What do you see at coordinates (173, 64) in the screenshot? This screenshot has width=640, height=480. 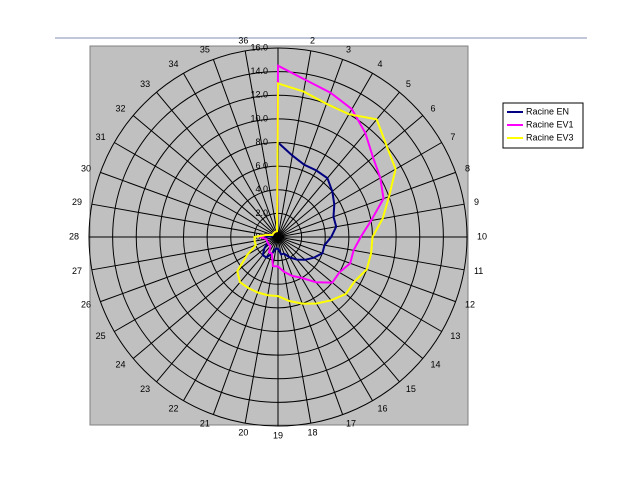 I see `category-label: 34` at bounding box center [173, 64].